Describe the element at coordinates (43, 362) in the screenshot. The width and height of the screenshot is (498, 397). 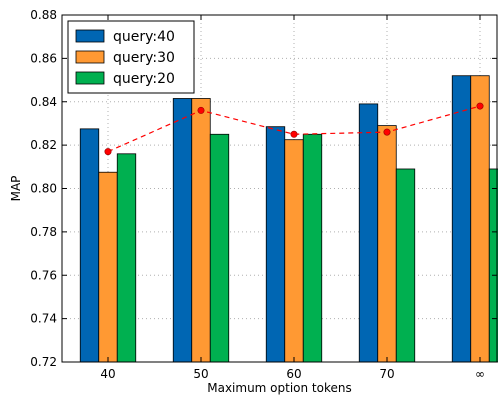
I see `y-tick-label: 0.72` at that location.